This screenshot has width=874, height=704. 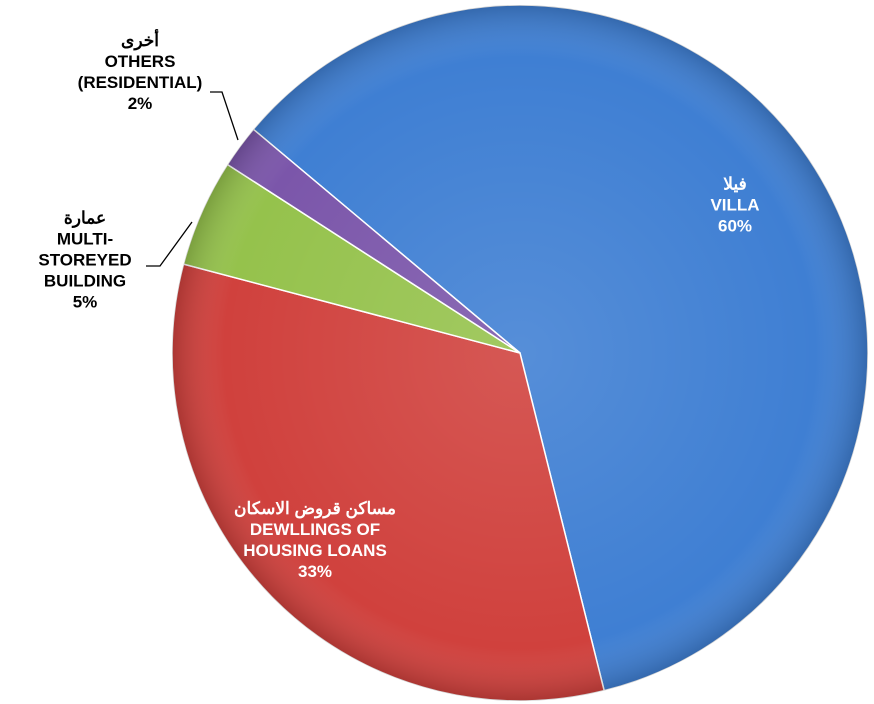 What do you see at coordinates (85, 218) in the screenshot?
I see `arabic-label: عمارة` at bounding box center [85, 218].